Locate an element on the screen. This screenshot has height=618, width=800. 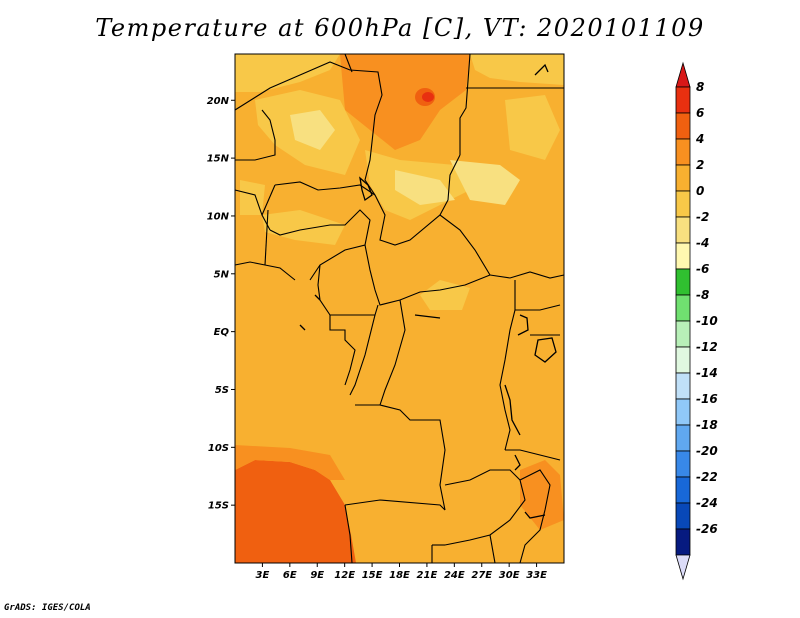
colorbar-label: -2 is located at coordinates (702, 217).